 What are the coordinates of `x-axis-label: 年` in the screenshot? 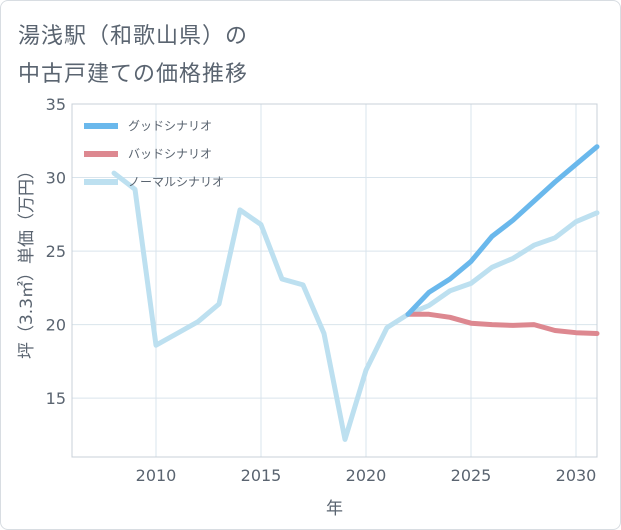 It's located at (334, 509).